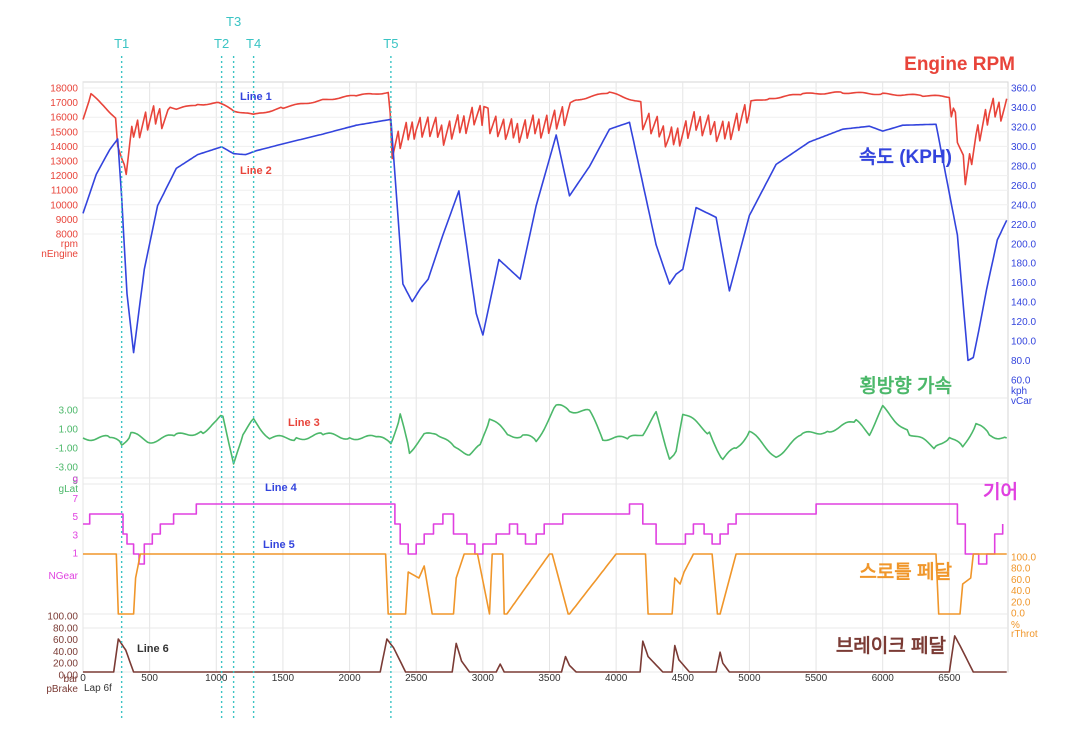 This screenshot has height=729, width=1087. Describe the element at coordinates (281, 488) in the screenshot. I see `line-label: Line 4` at that location.